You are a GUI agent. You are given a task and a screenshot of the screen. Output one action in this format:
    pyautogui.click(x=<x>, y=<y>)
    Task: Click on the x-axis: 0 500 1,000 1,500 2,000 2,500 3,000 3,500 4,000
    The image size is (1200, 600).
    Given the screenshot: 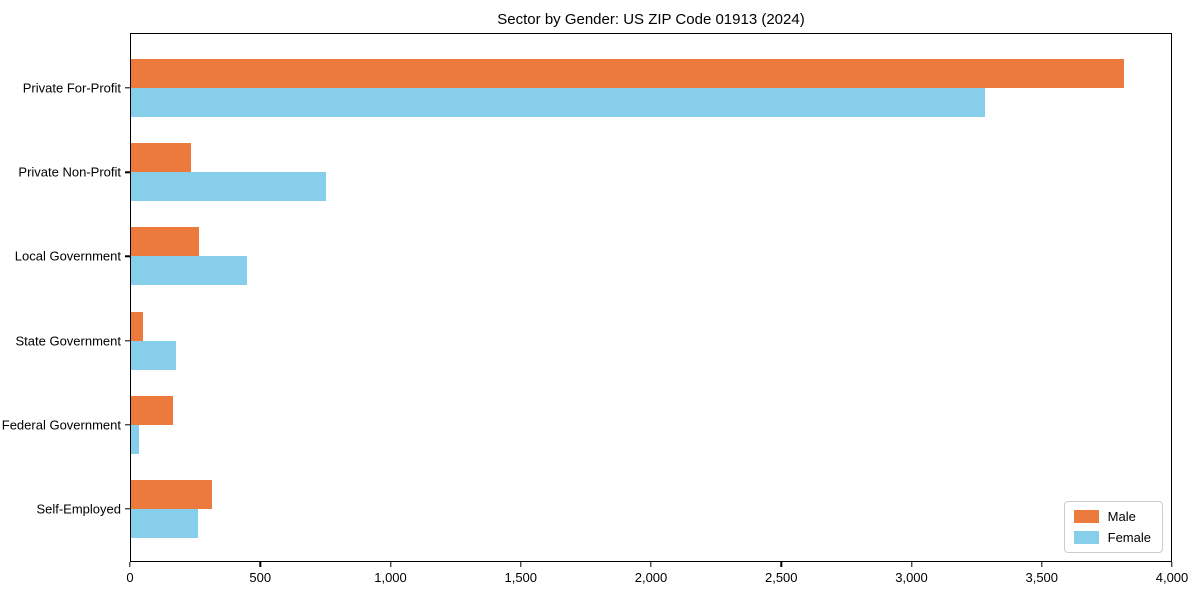 What is the action you would take?
    pyautogui.click(x=657, y=577)
    